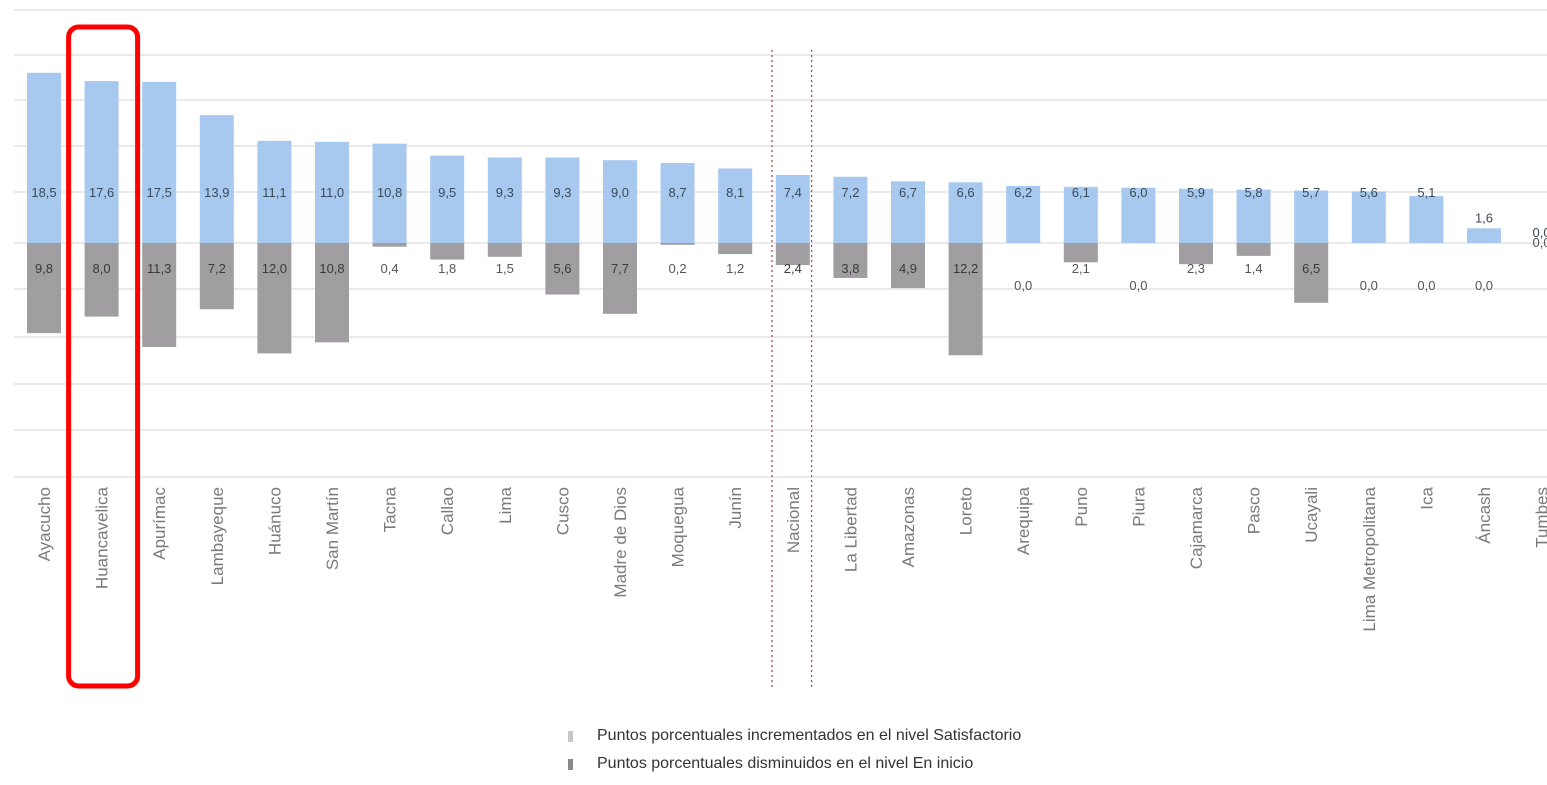 This screenshot has height=785, width=1547. What do you see at coordinates (332, 528) in the screenshot?
I see `category-label: San Martín` at bounding box center [332, 528].